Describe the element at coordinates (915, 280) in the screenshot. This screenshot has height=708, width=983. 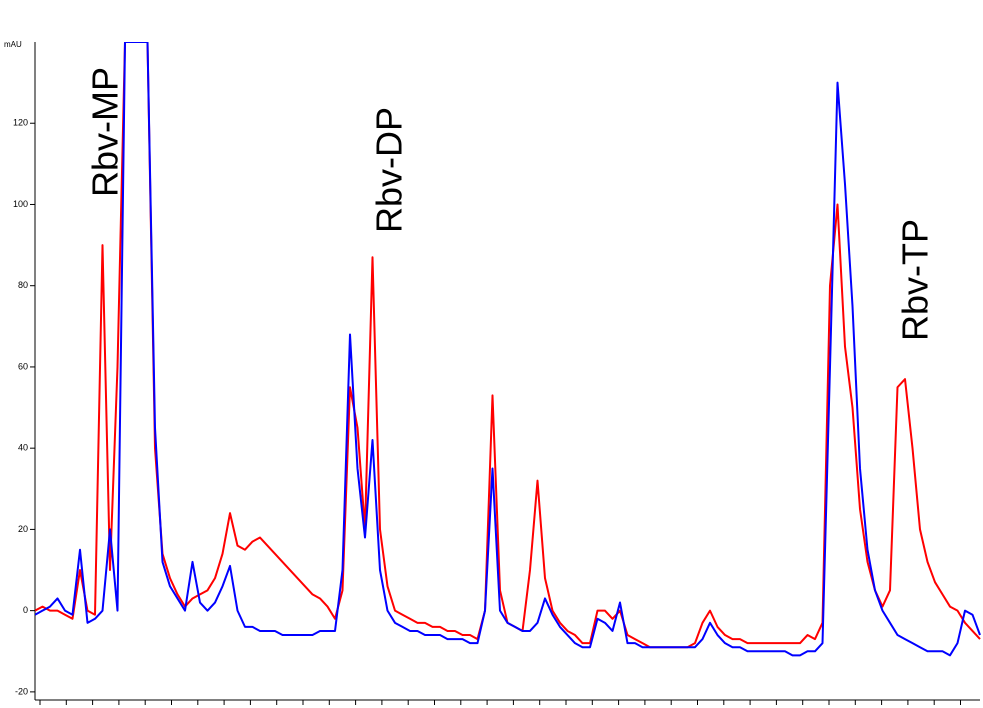
I see `annotation: Rbv-TP` at that location.